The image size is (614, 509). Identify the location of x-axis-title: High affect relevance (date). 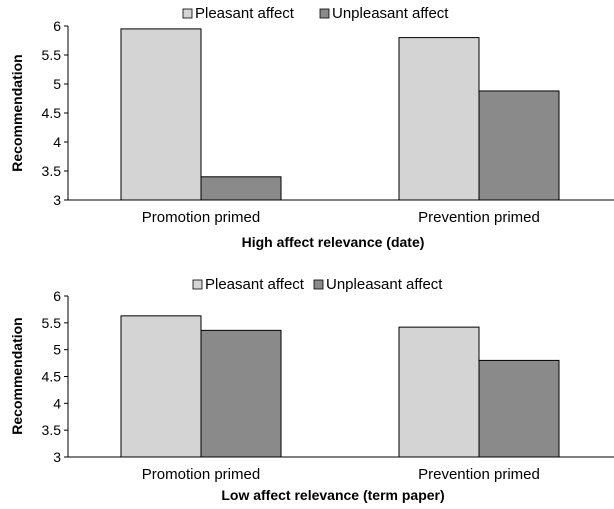
(333, 242).